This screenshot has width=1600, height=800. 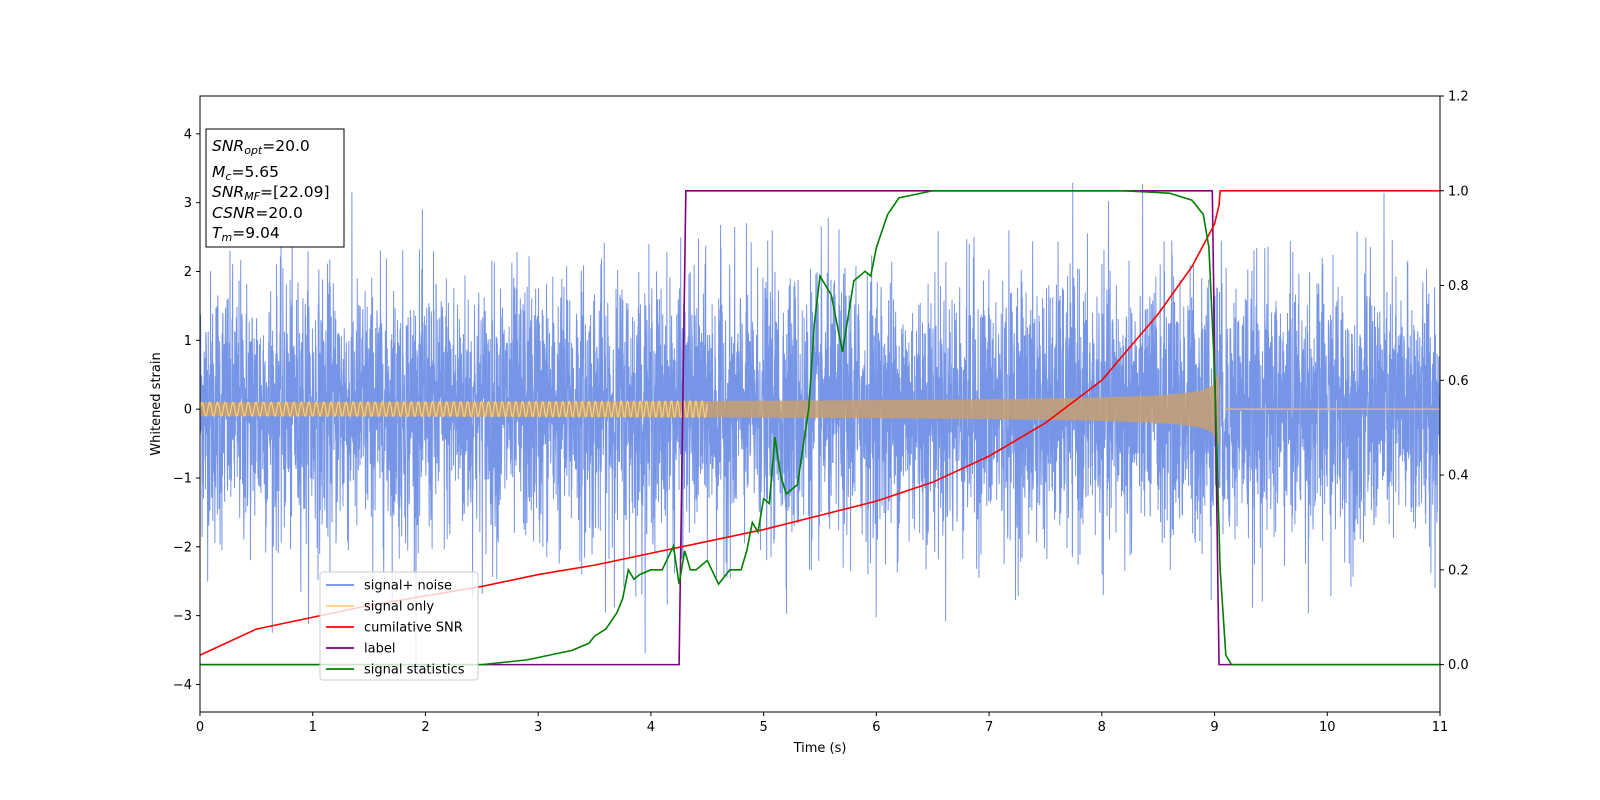 What do you see at coordinates (261, 147) in the screenshot?
I see `svg-text: SNRopt=20.0` at bounding box center [261, 147].